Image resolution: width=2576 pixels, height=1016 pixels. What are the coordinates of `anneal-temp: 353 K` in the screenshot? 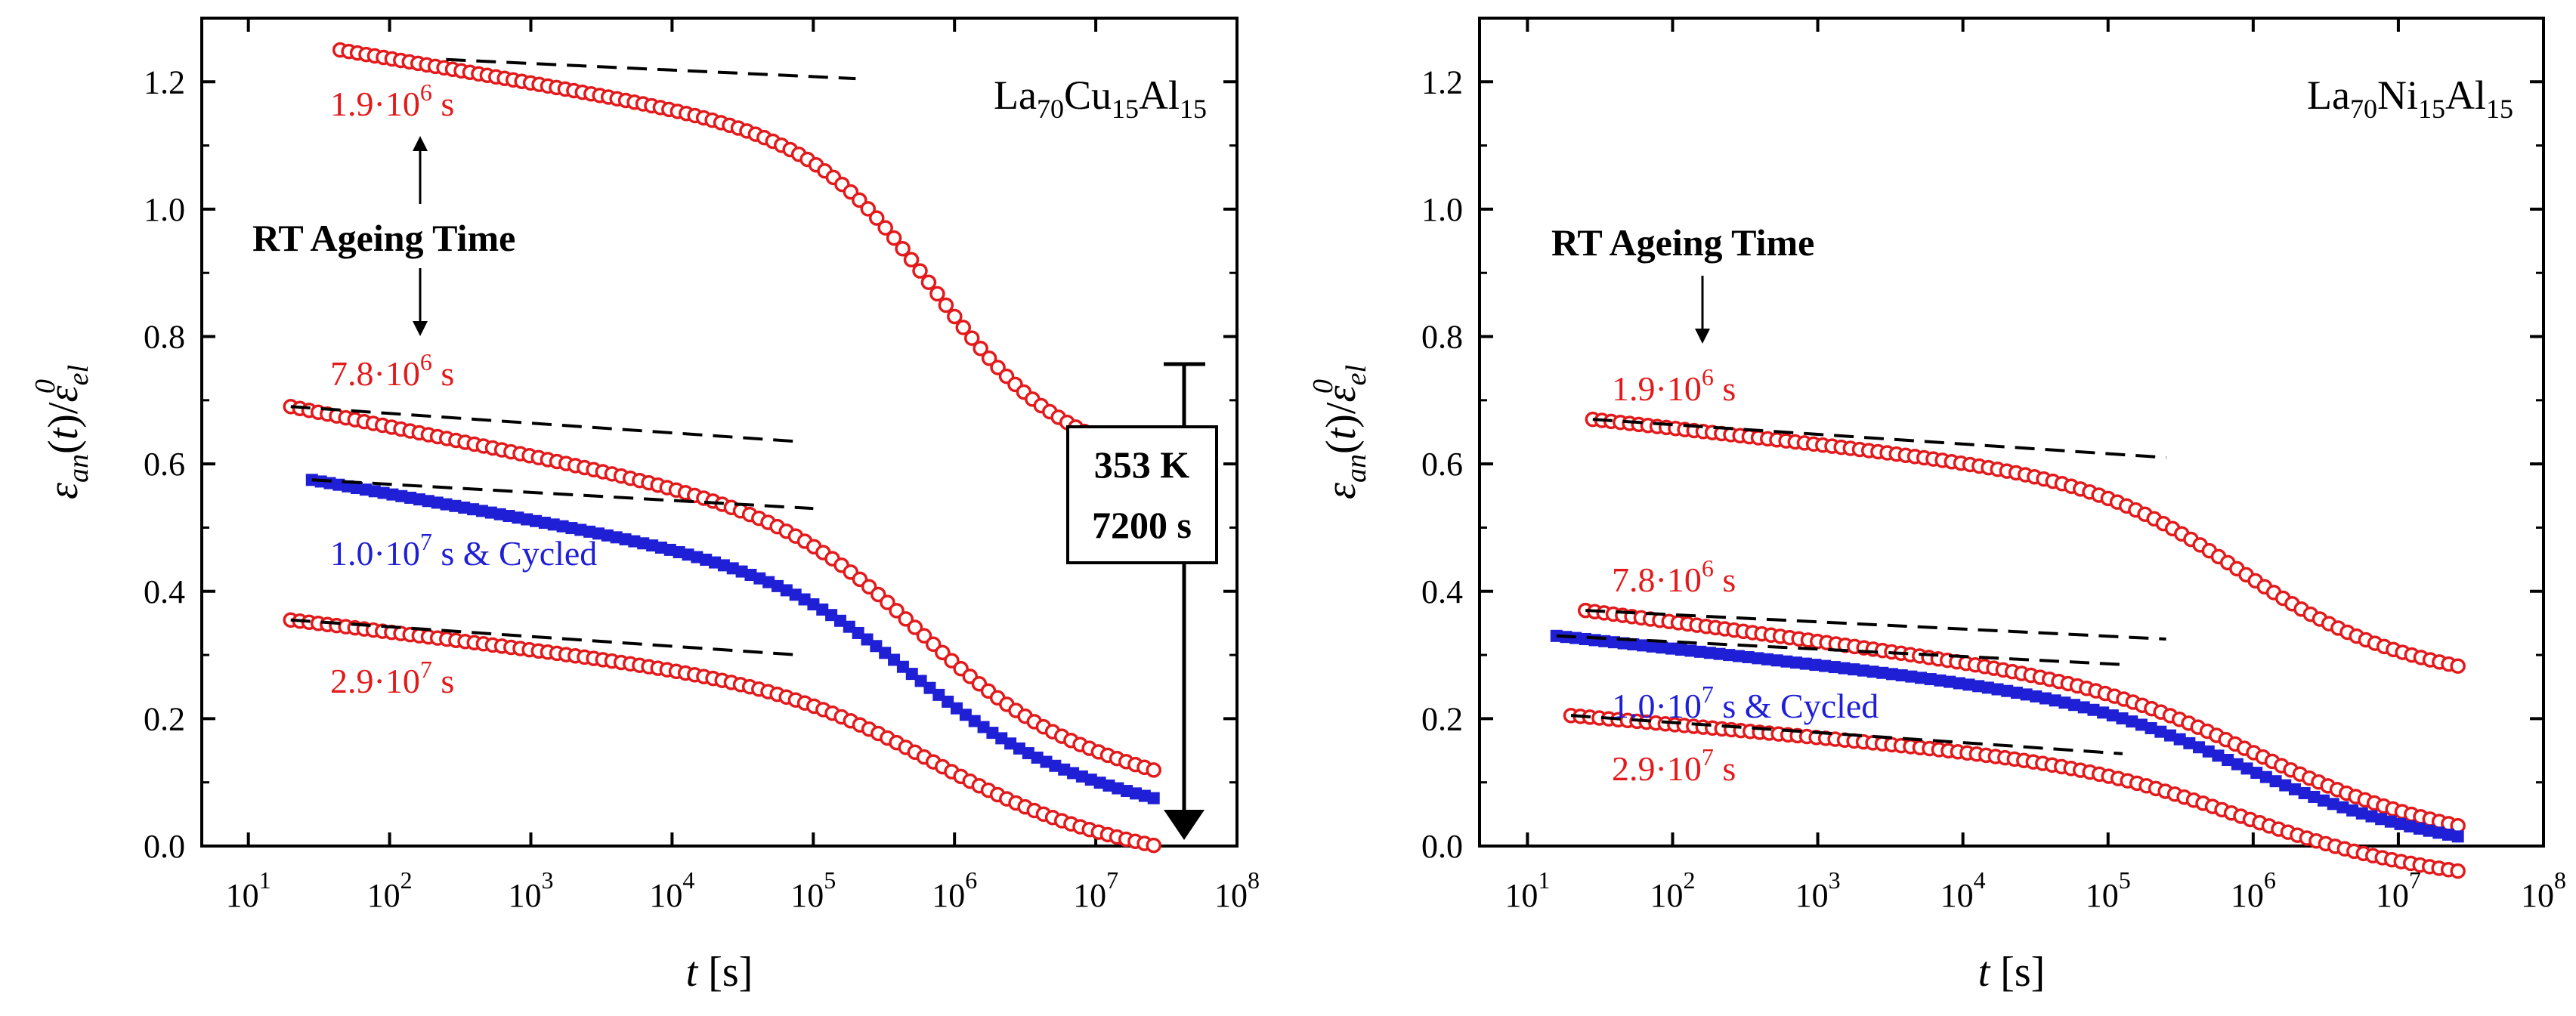 It's located at (1142, 464).